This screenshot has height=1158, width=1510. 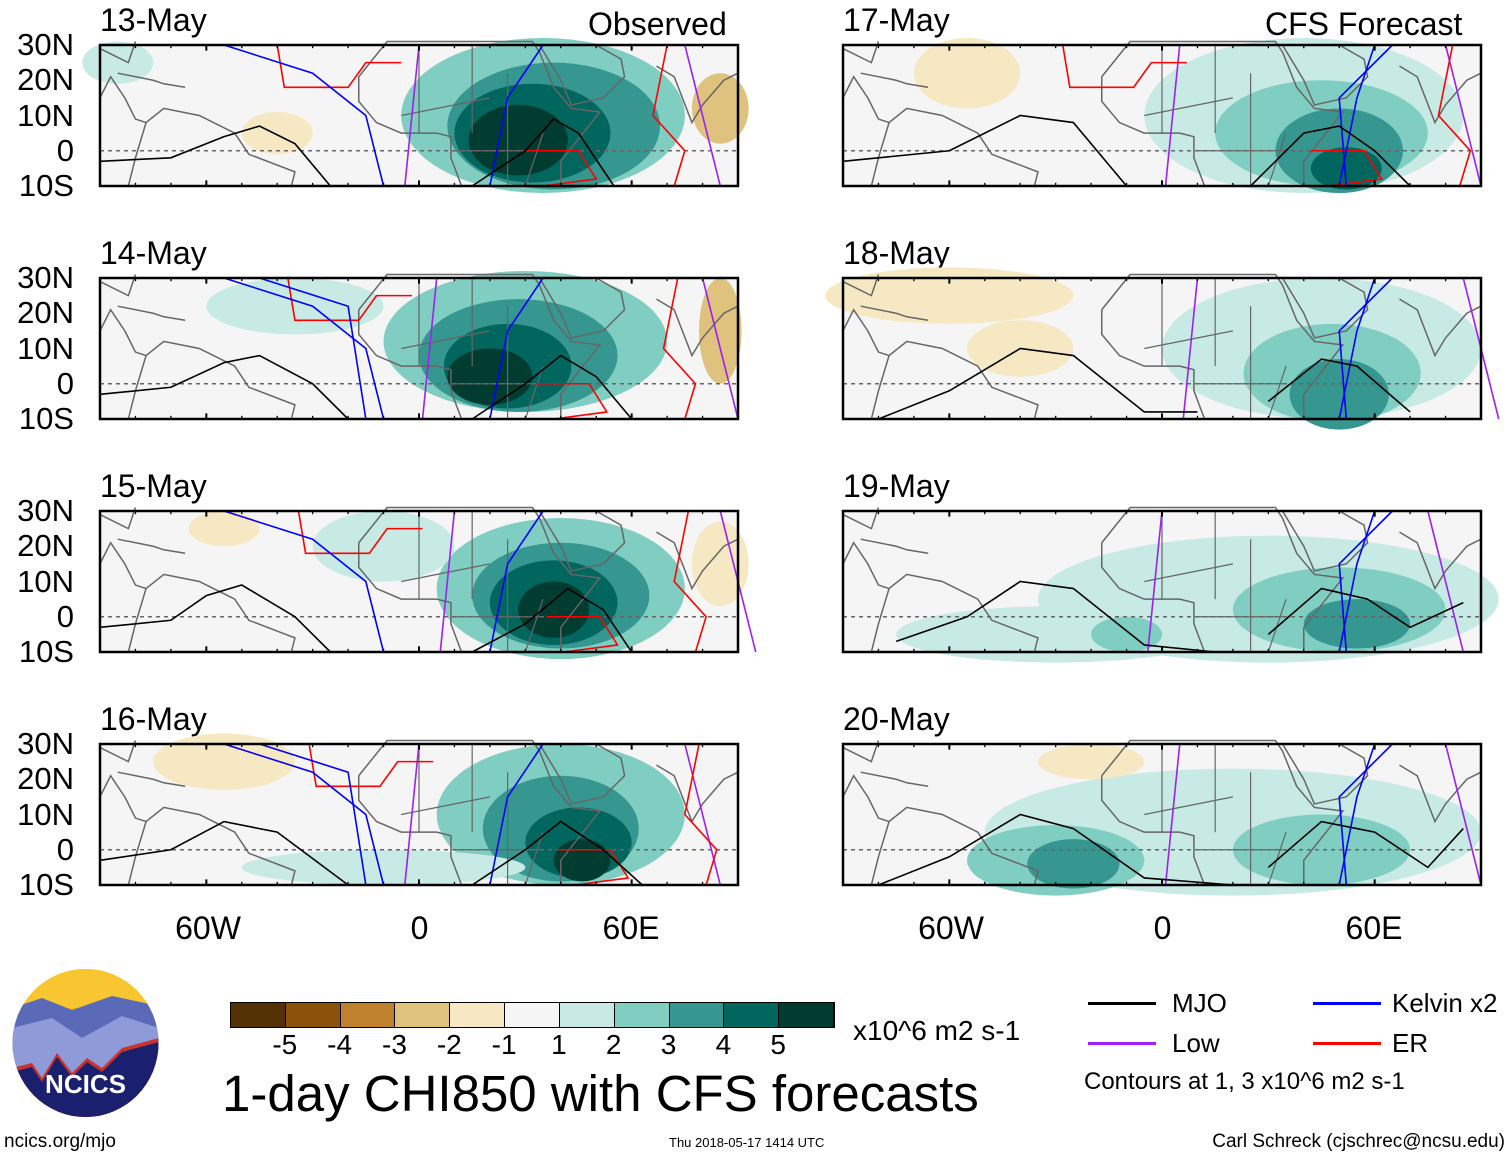 What do you see at coordinates (85, 1043) in the screenshot?
I see `ncics-logo: NCICS` at bounding box center [85, 1043].